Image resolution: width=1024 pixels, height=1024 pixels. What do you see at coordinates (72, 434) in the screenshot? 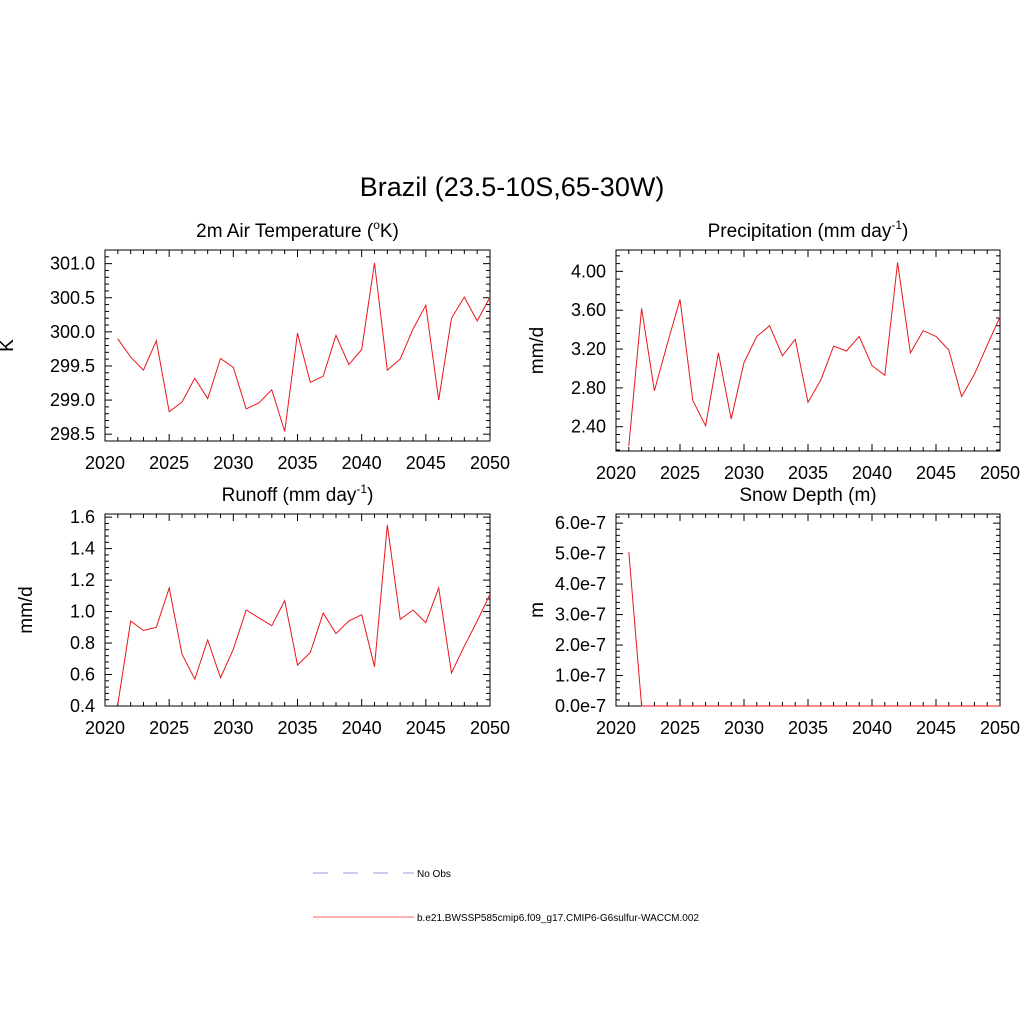
I see `y-tick-label: 298.5` at bounding box center [72, 434].